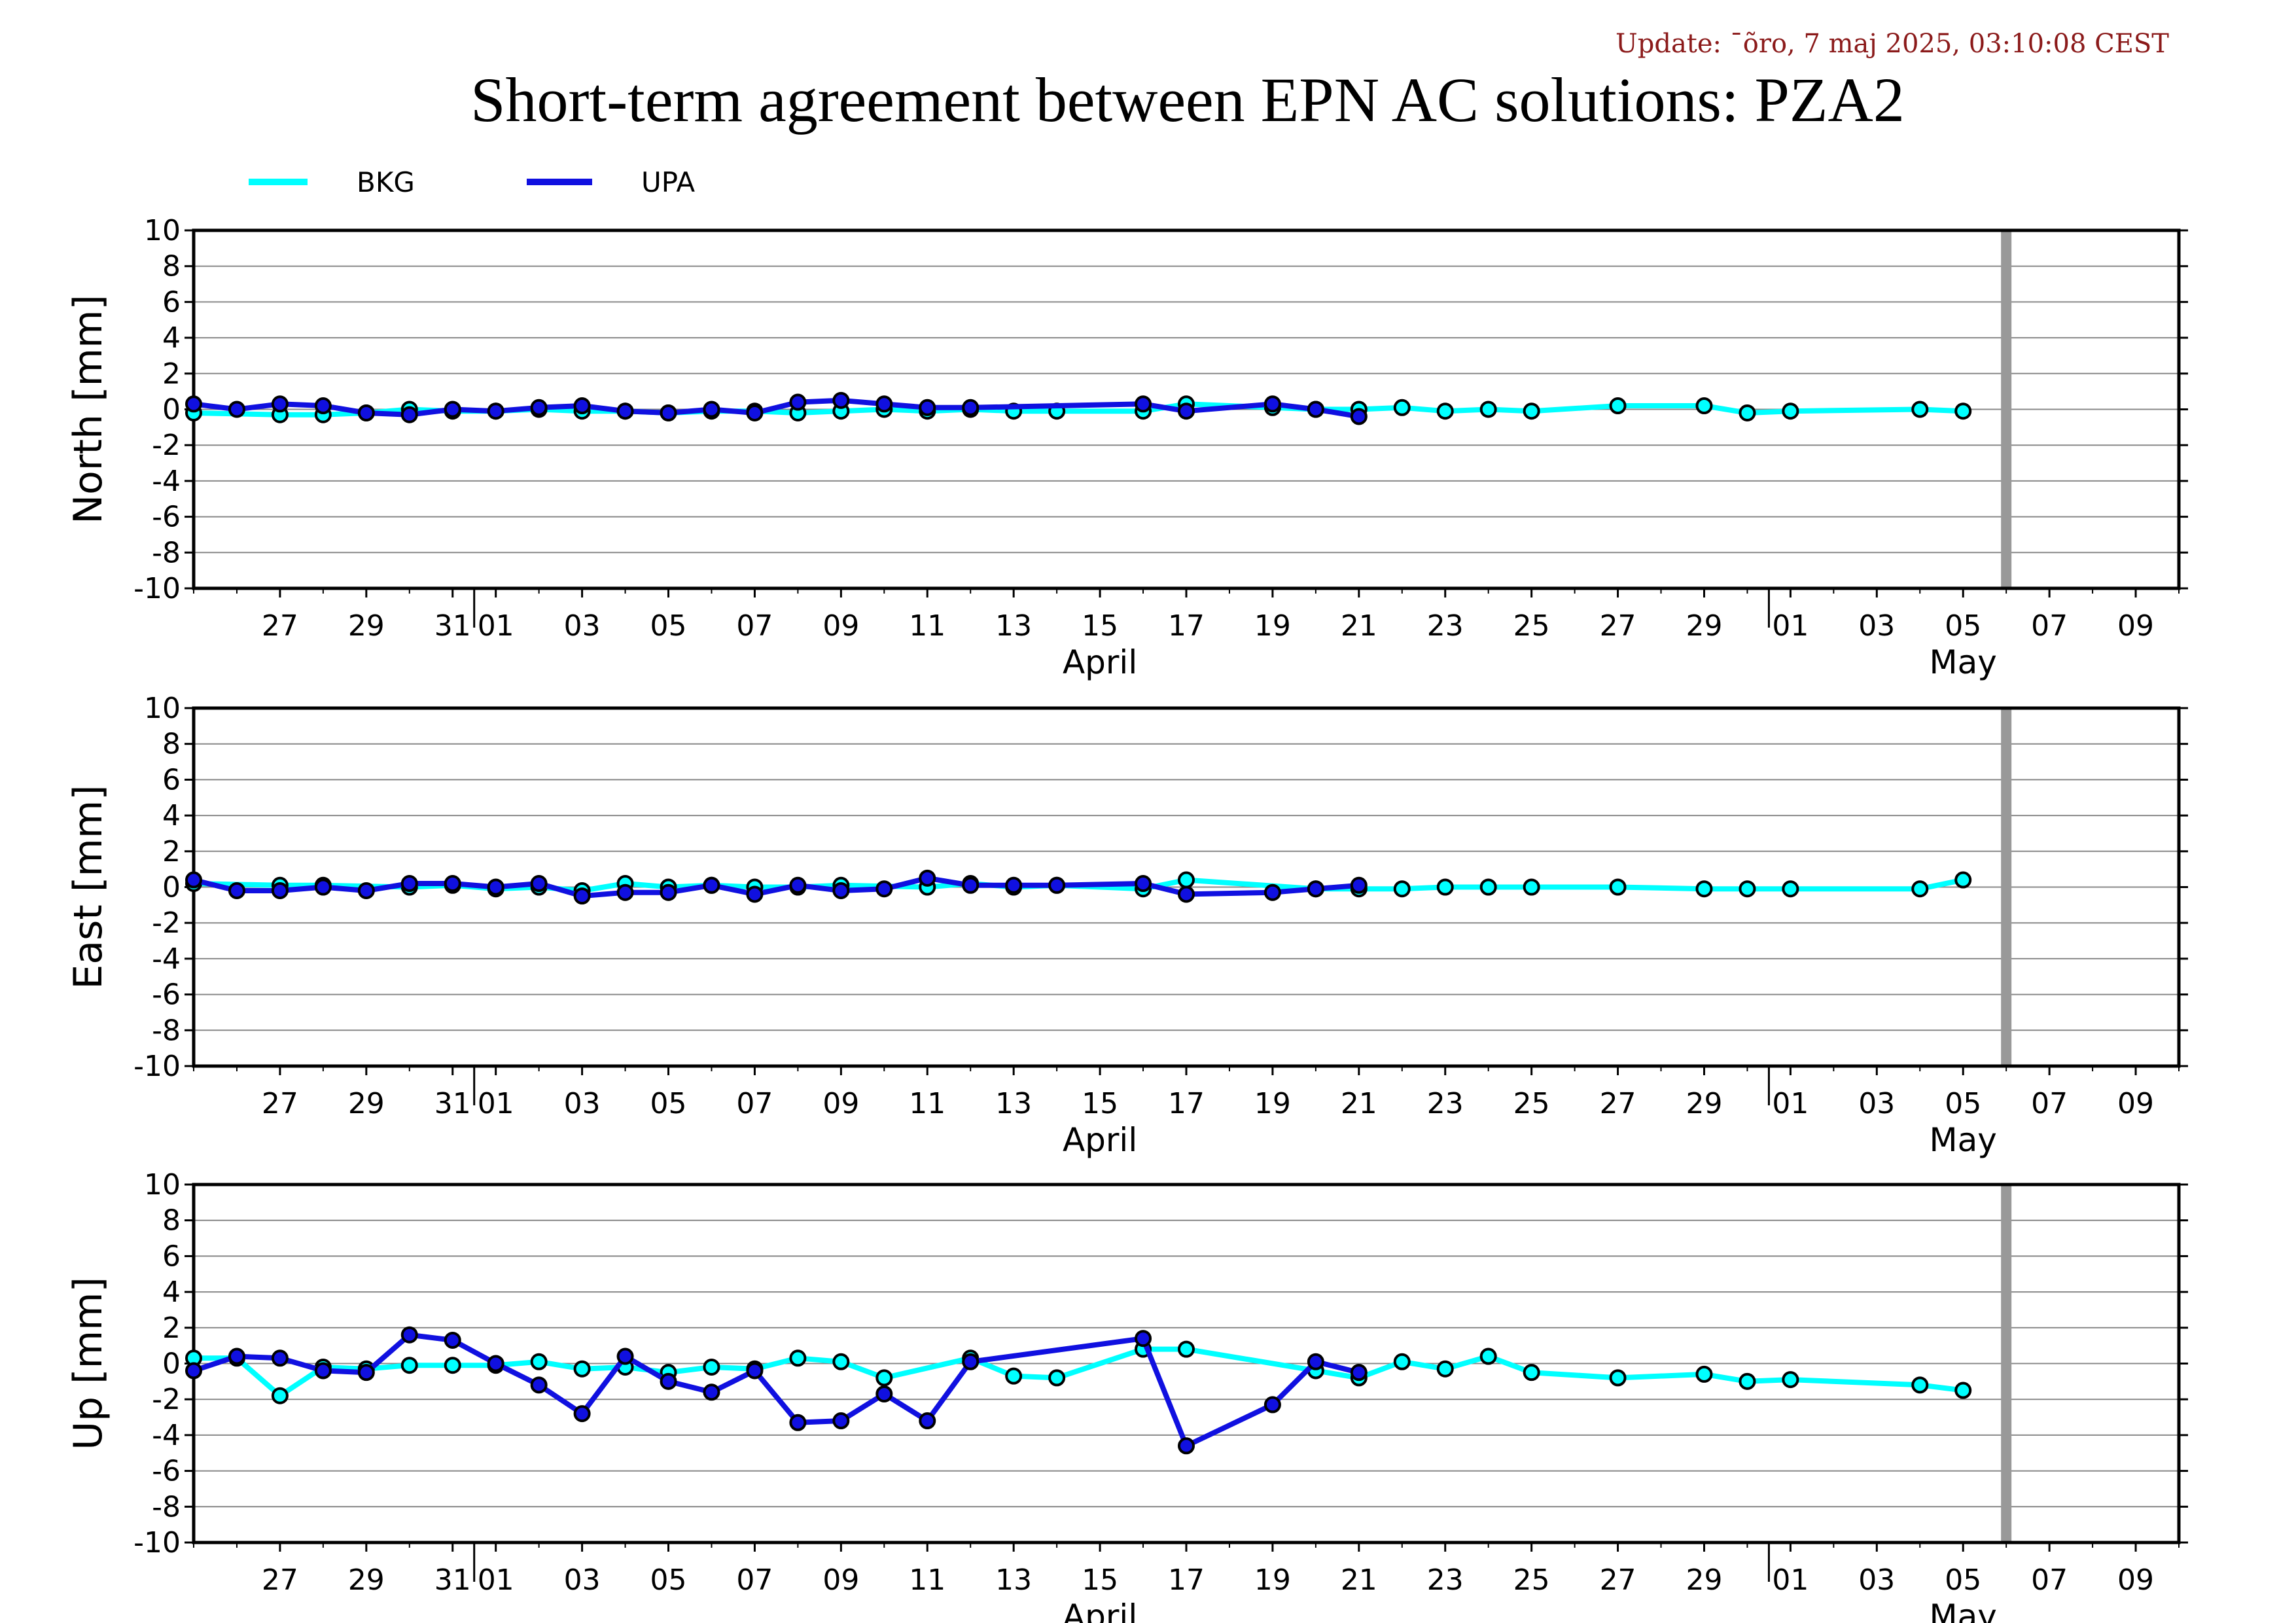  What do you see at coordinates (166, 1507) in the screenshot?
I see `y-tick-label: -8` at bounding box center [166, 1507].